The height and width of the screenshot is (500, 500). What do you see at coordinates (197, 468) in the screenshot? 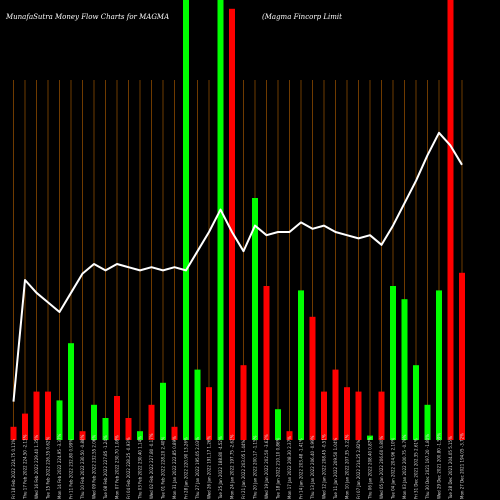
I see `x-tick-label: Thu 27 Jan 2022 195.05 2.03%` at bounding box center [197, 468].